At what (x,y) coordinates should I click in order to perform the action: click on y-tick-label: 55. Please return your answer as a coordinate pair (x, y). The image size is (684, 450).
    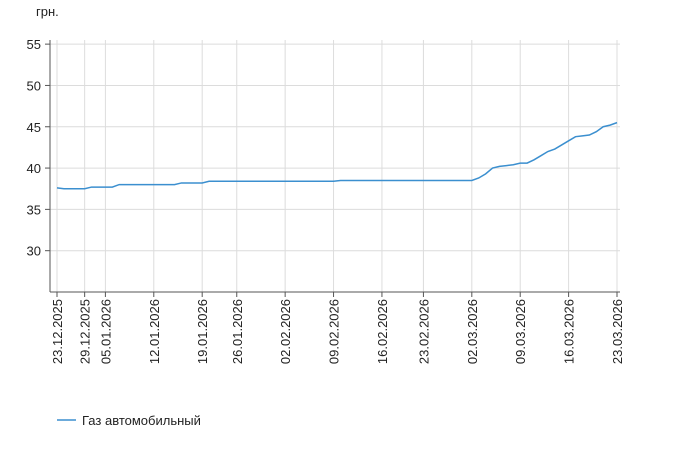
    Looking at the image, I should click on (34, 44).